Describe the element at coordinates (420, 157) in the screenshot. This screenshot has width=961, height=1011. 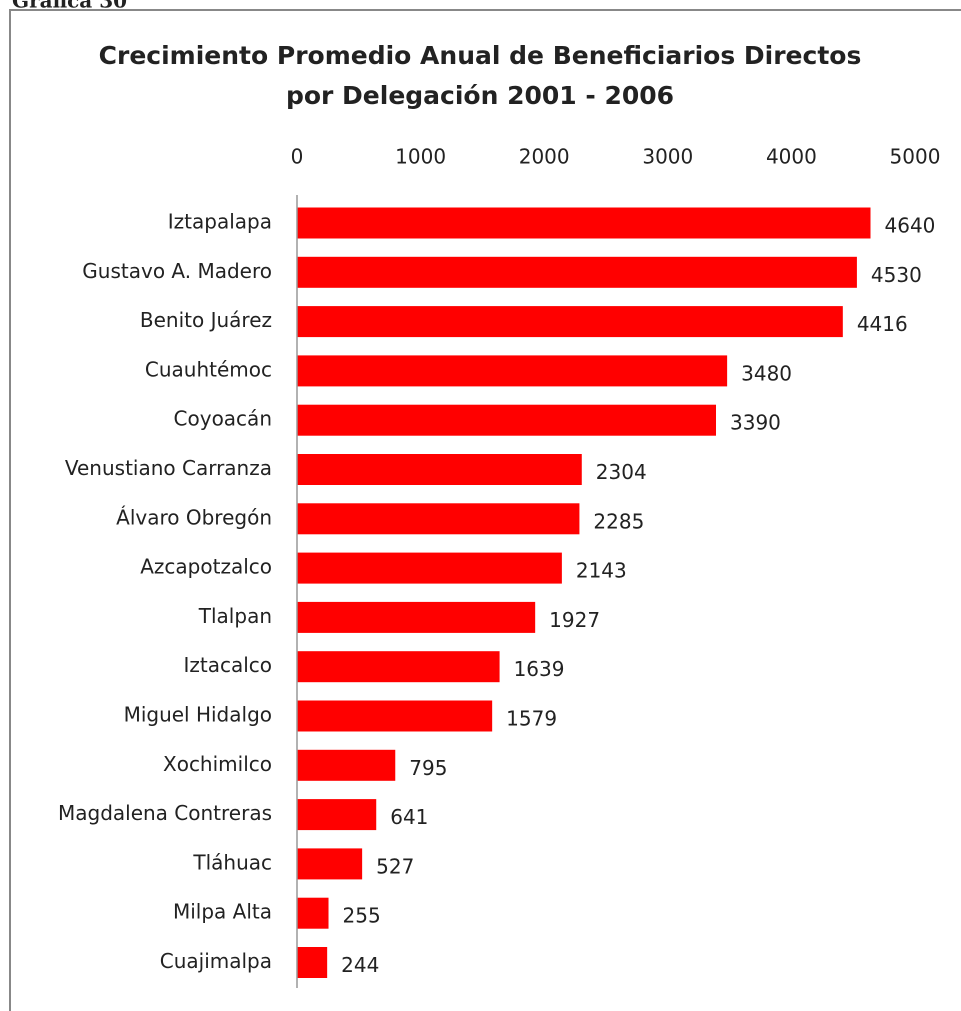
I see `x-tick-label: 1000` at that location.